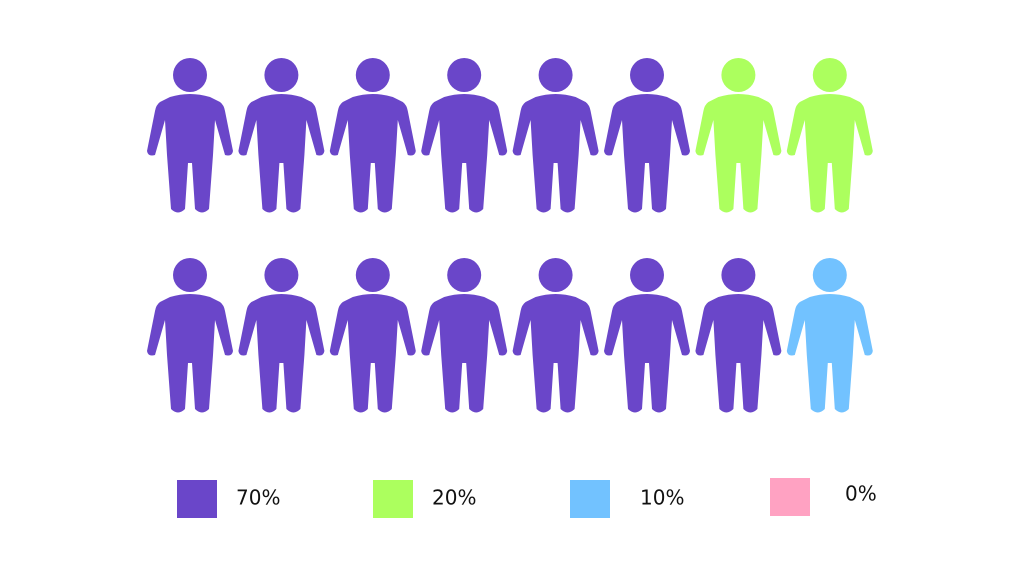 Image resolution: width=1024 pixels, height=576 pixels. I want to click on legend-label: 10%, so click(662, 498).